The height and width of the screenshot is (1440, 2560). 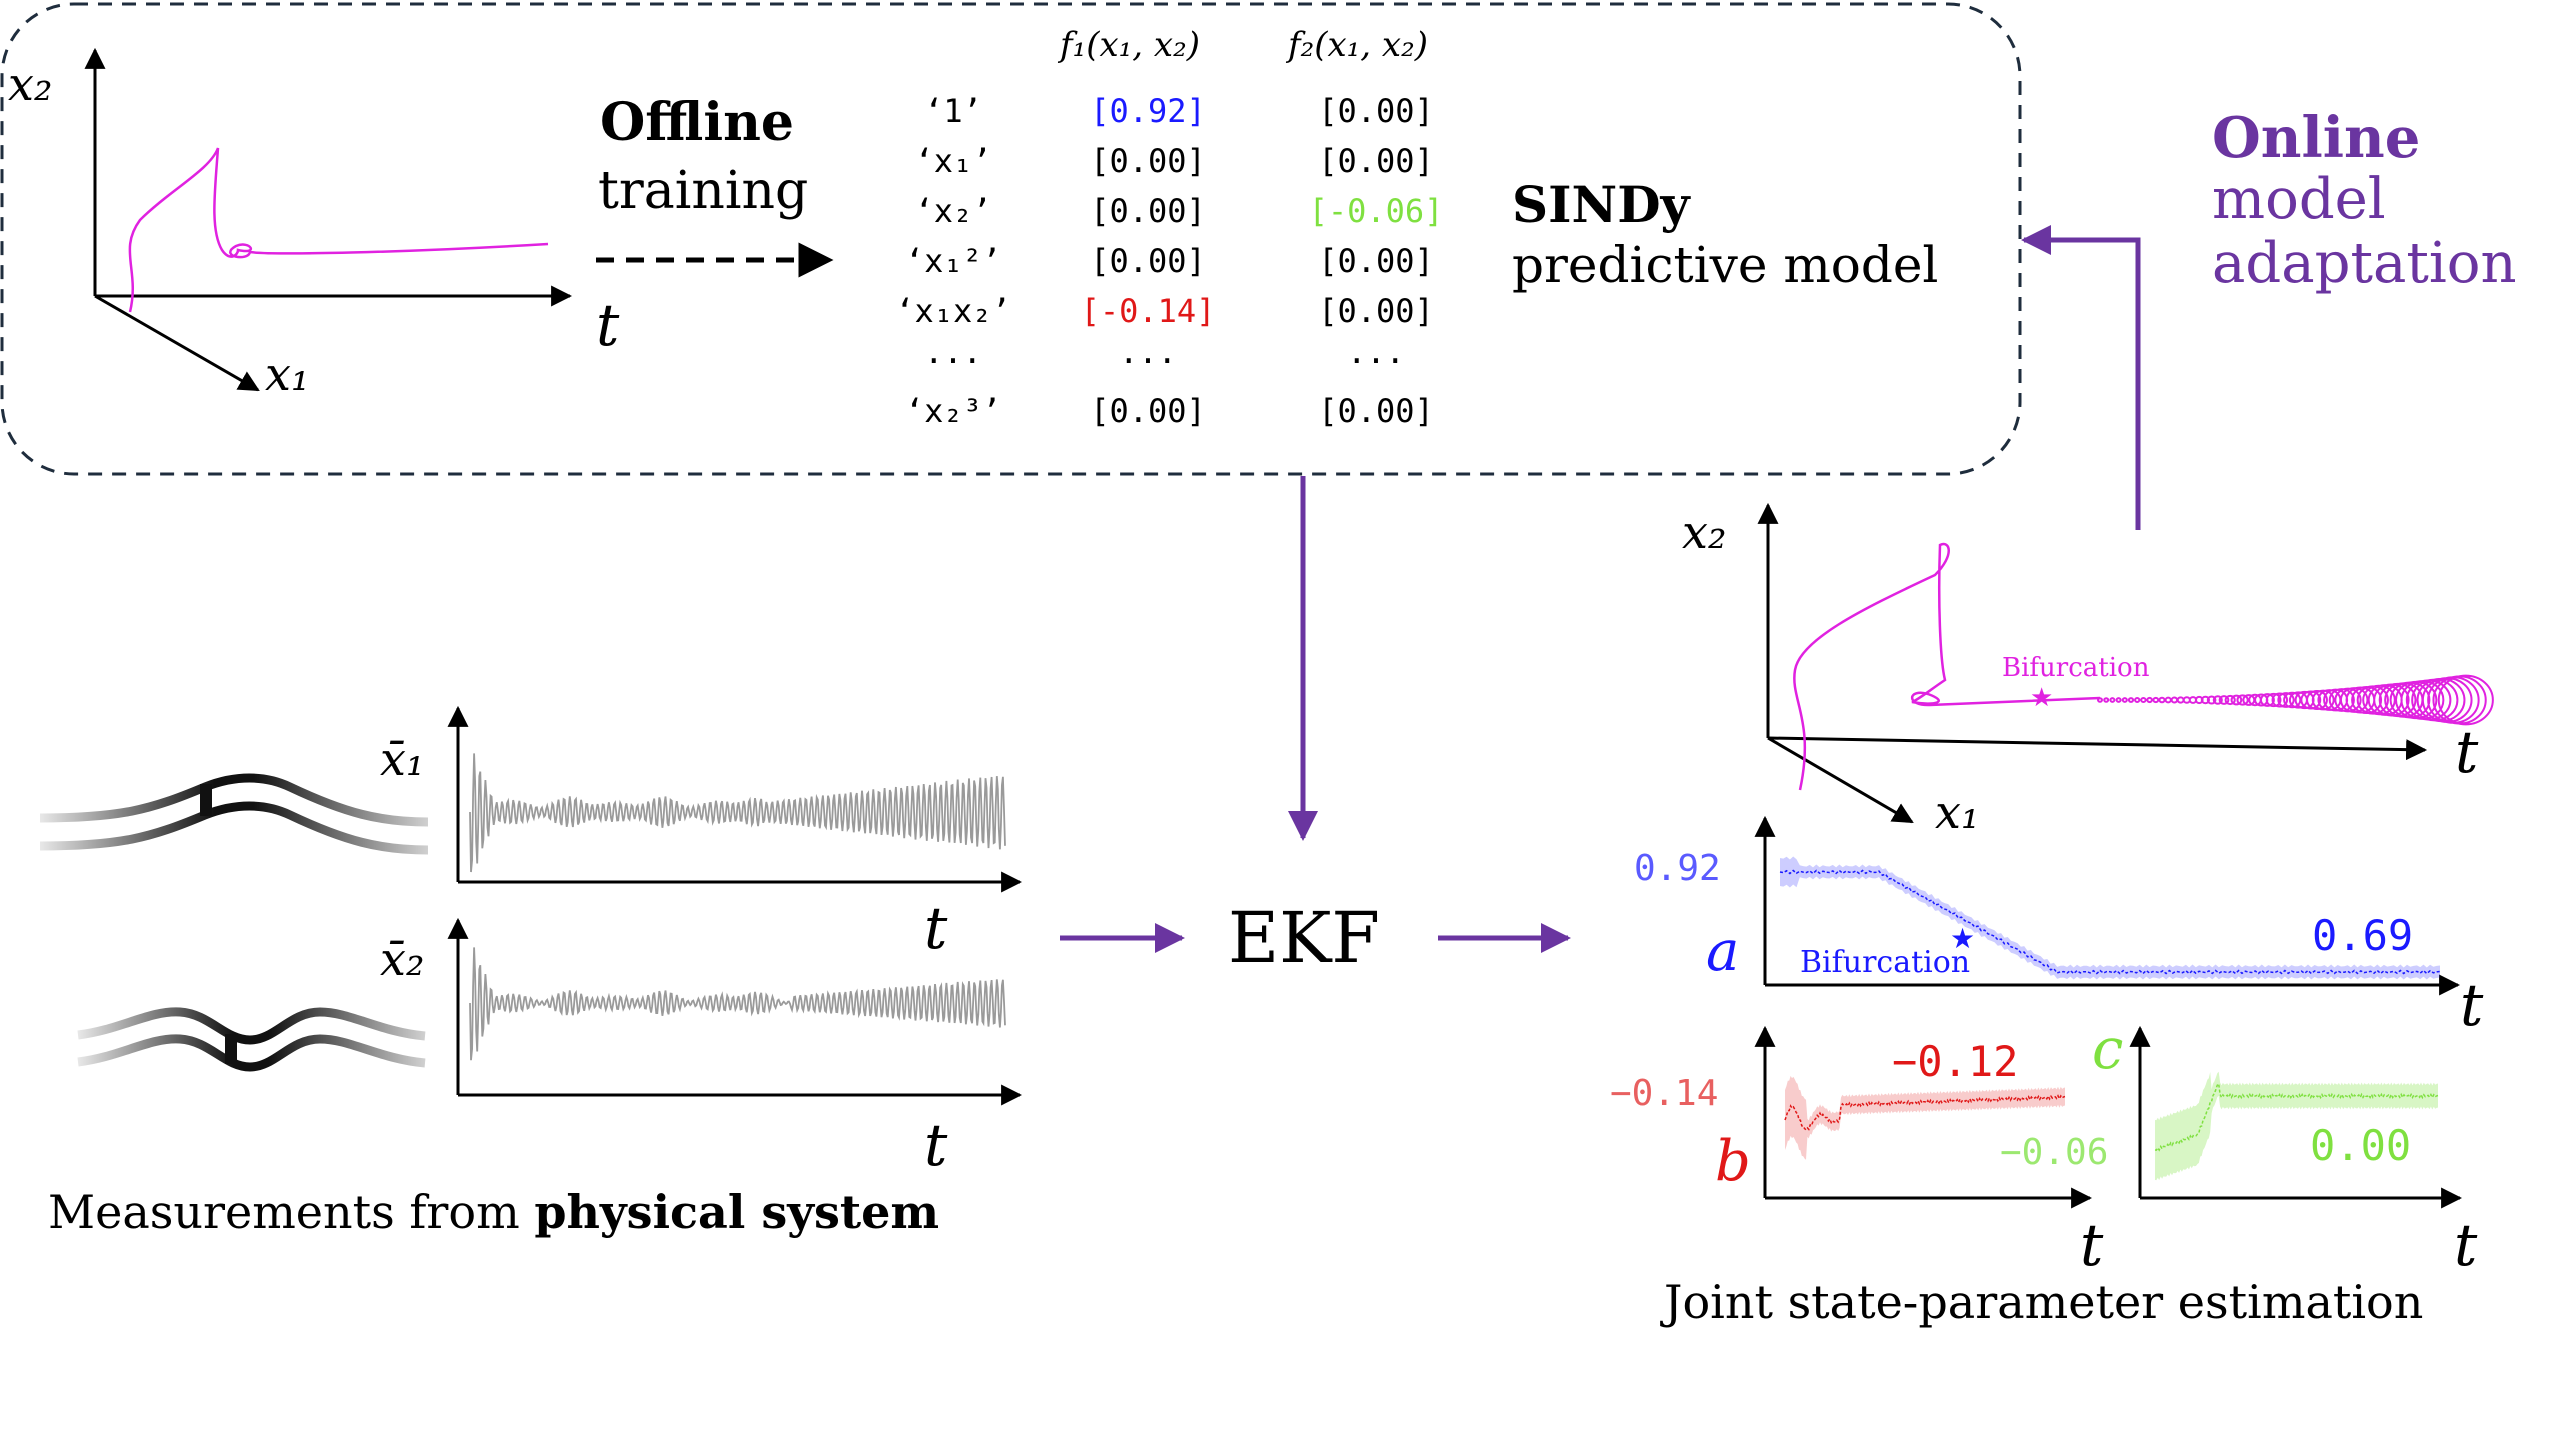 I want to click on measurements-caption-pre: Measurements from, so click(x=291, y=1212).